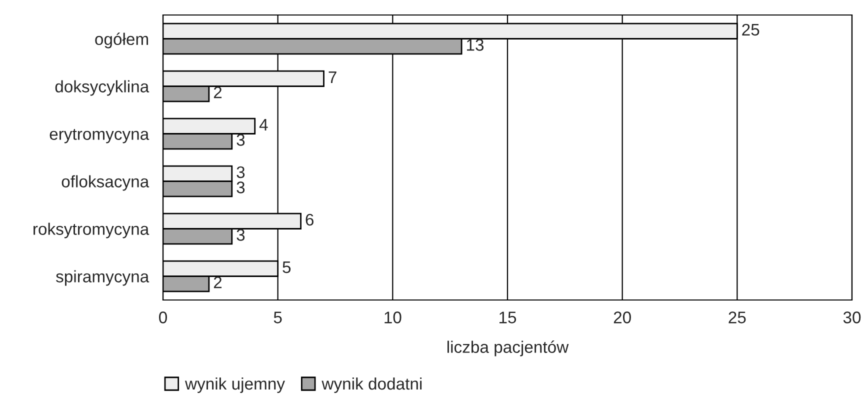  Describe the element at coordinates (92, 230) in the screenshot. I see `y-tick-label: roksytromycyna` at that location.